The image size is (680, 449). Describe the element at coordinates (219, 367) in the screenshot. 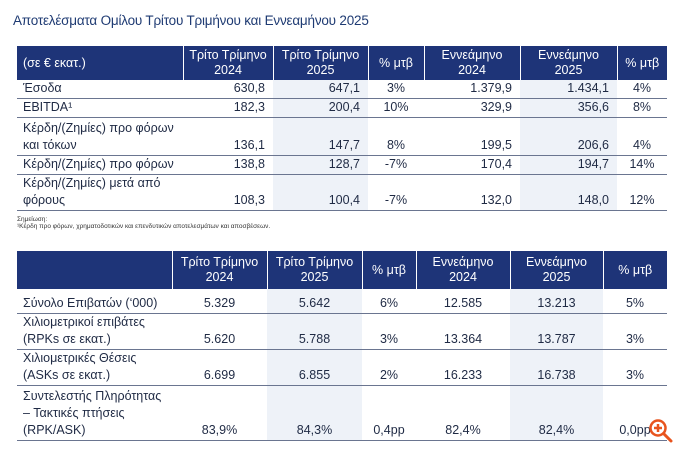

I see `cell-value: 6.699` at that location.